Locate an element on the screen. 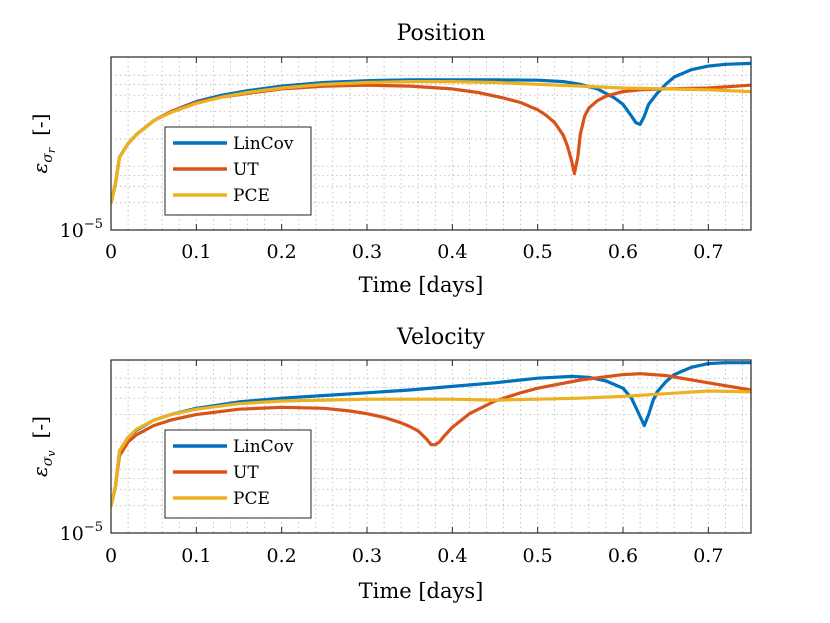 This screenshot has height=623, width=830. series-line-pce is located at coordinates (431, 448).